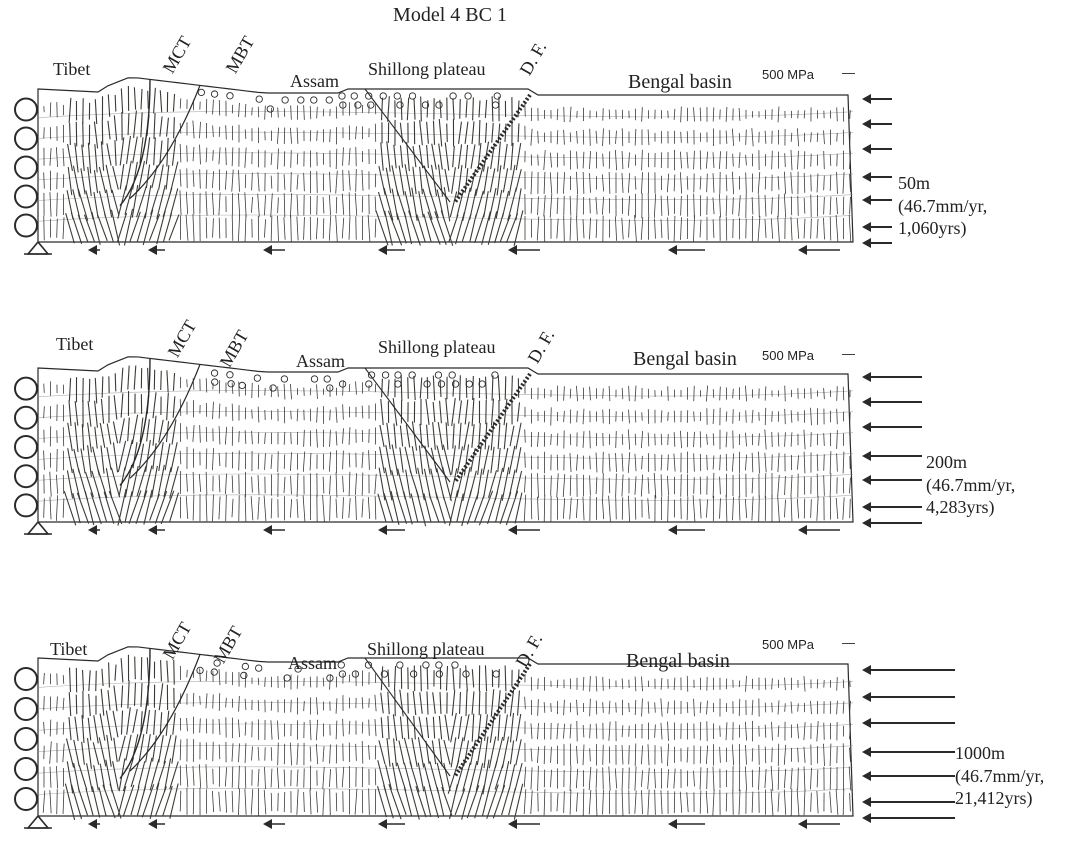  Describe the element at coordinates (994, 798) in the screenshot. I see `time-value: 21,412yrs)` at that location.